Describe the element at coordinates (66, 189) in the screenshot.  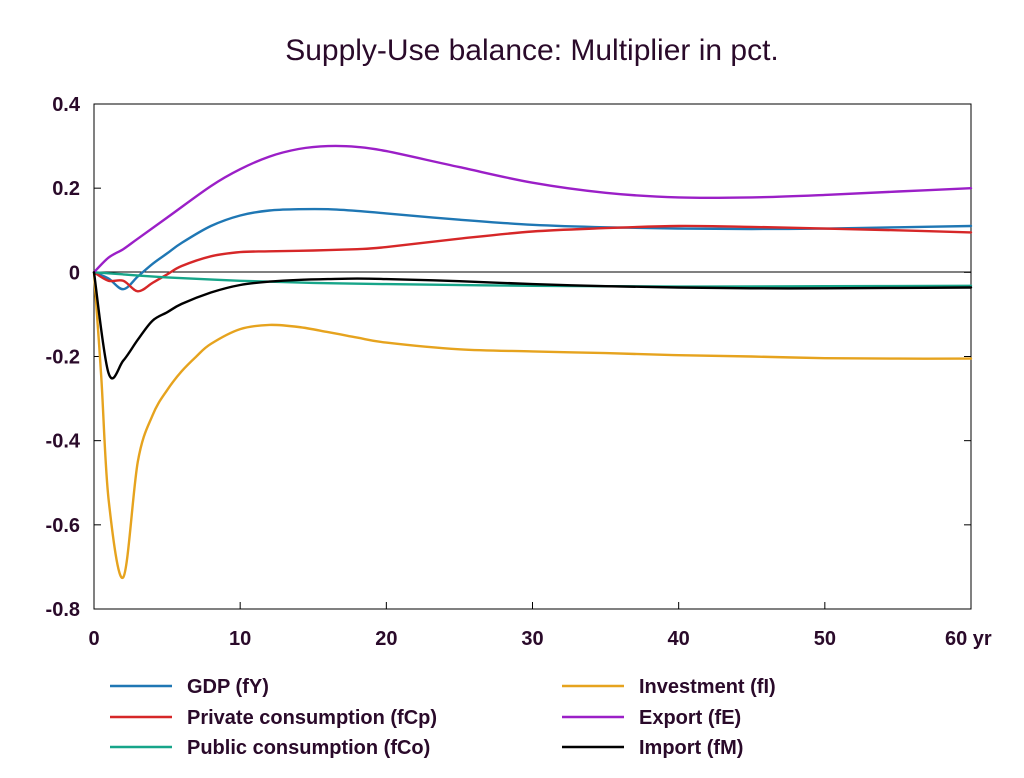
I see `y-tick-label: 0.2` at that location.